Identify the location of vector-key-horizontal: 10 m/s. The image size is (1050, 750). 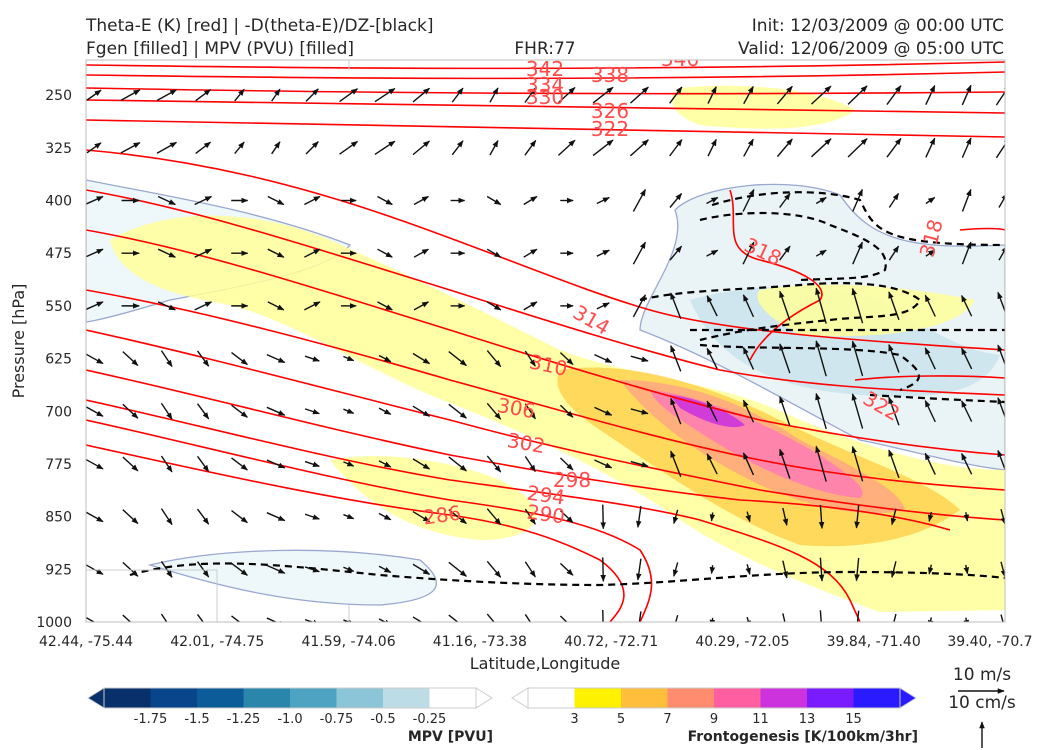
(982, 675).